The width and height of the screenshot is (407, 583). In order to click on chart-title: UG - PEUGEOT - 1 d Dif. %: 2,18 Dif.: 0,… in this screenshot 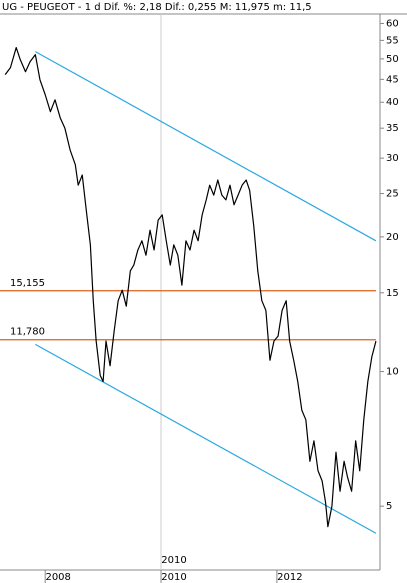, I will do `click(157, 7)`.